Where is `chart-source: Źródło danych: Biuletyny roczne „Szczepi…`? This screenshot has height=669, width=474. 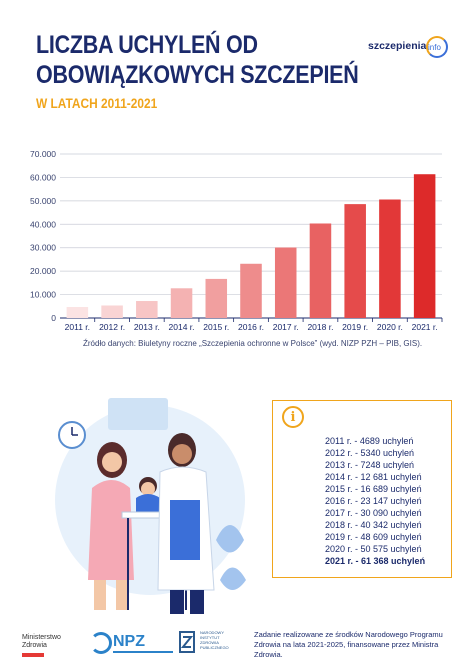 chart-source: Źródło danych: Biuletyny roczne „Szczepi… is located at coordinates (253, 343).